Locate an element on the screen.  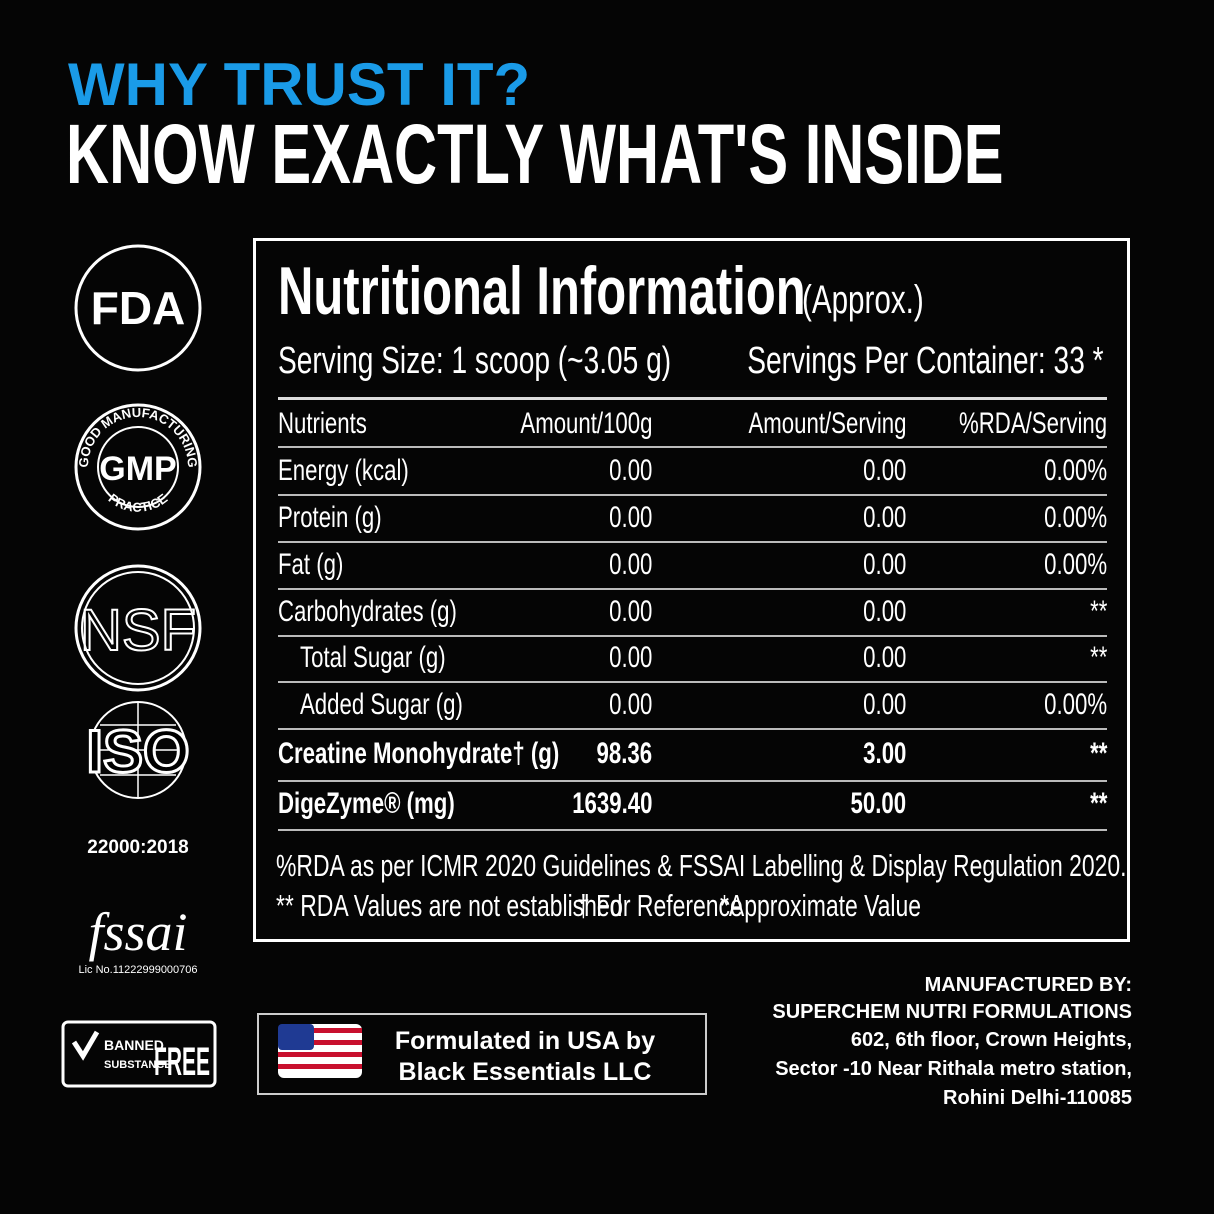
origin-box is located at coordinates (482, 1054).